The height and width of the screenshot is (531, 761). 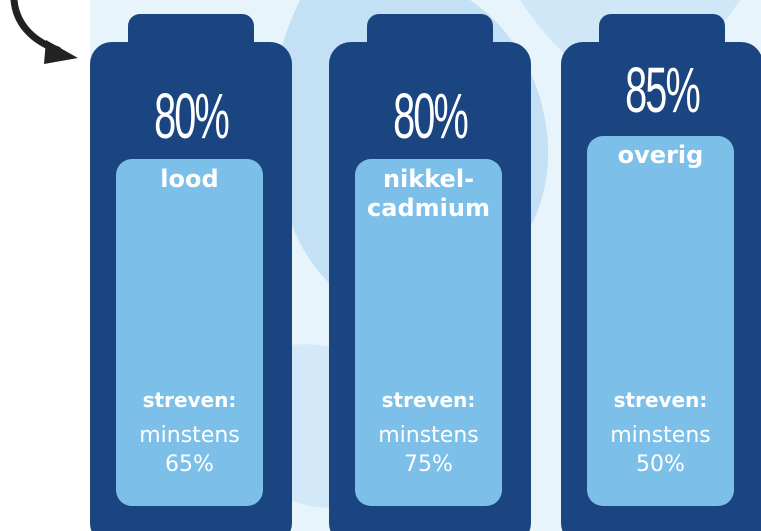 I want to click on battery-type: lood, so click(x=189, y=179).